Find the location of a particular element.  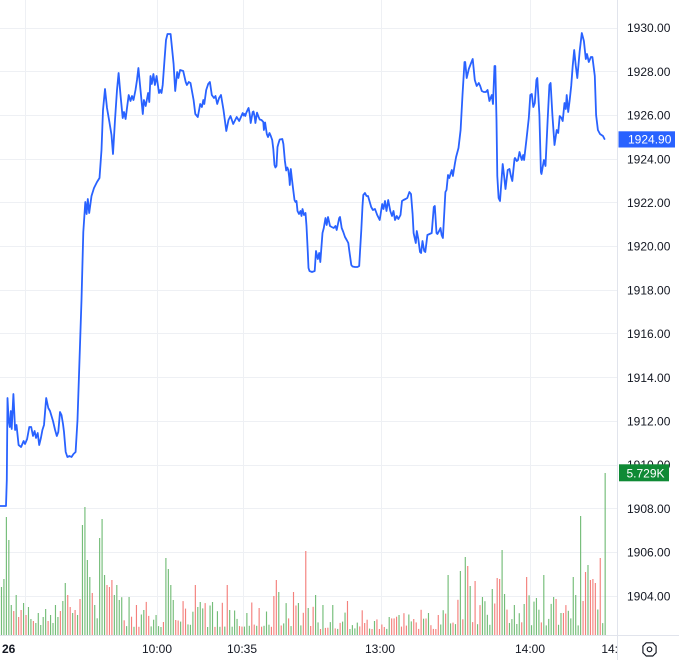

svg-text: 1924.00 is located at coordinates (649, 159).